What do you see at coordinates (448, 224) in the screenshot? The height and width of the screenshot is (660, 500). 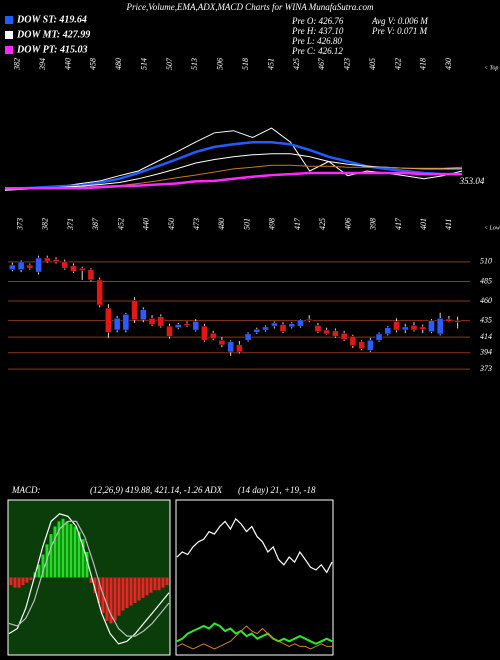 I see `top-label: 411` at bounding box center [448, 224].